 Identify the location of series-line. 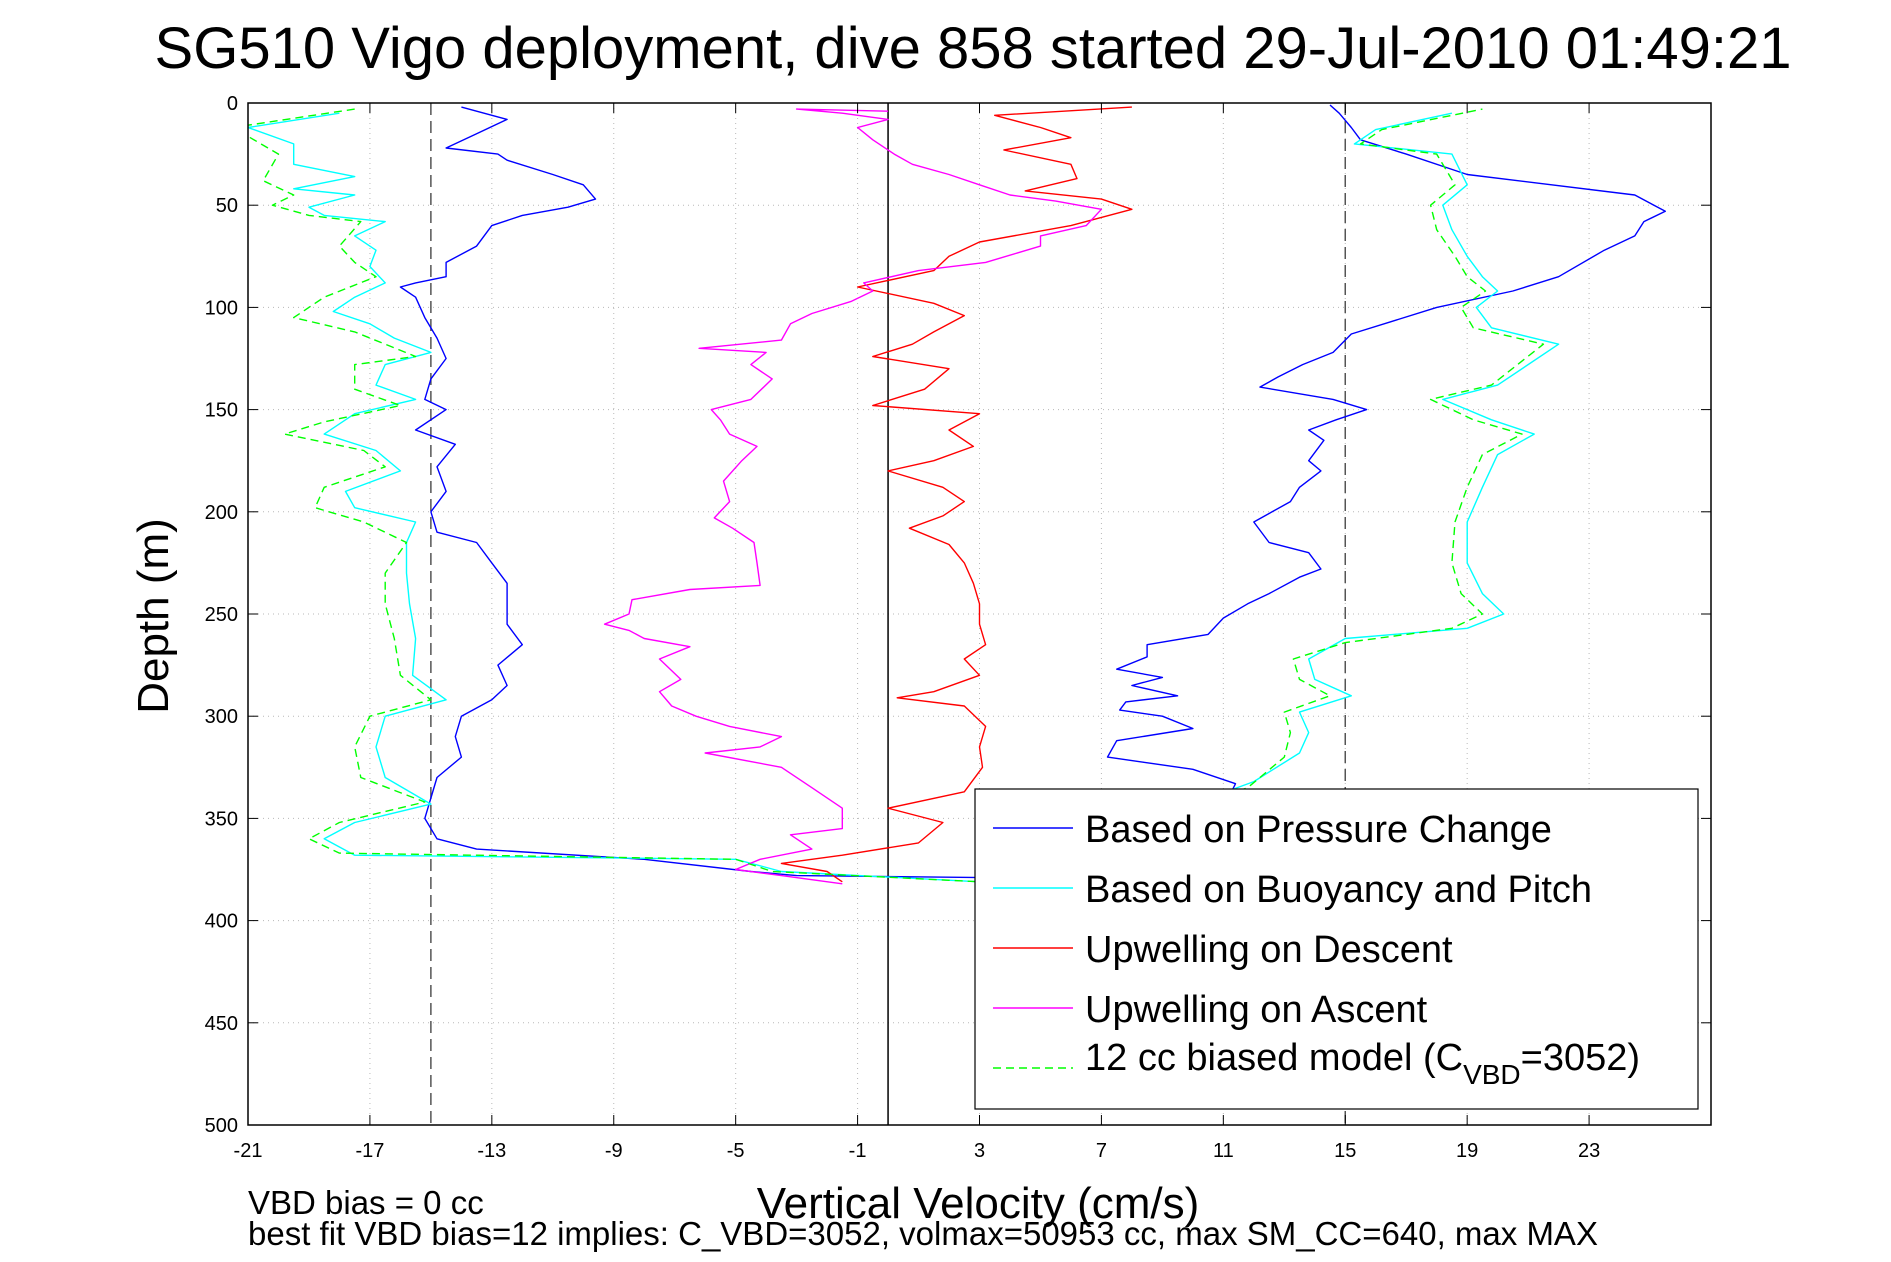
(956, 494).